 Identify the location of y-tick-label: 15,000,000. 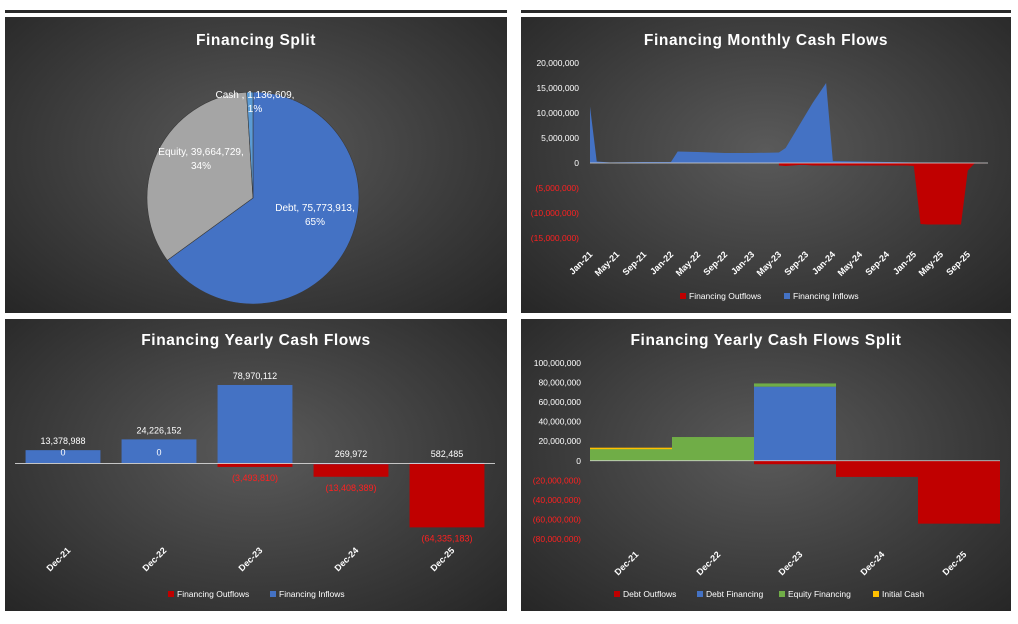
(557, 88).